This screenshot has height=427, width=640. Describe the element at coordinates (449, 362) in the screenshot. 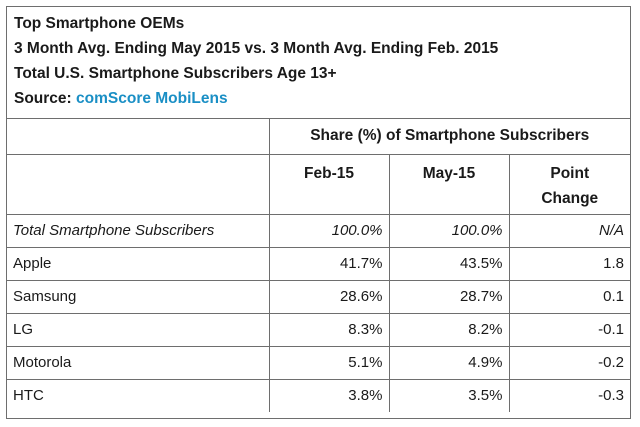

I see `cell-value: 4.9%` at that location.